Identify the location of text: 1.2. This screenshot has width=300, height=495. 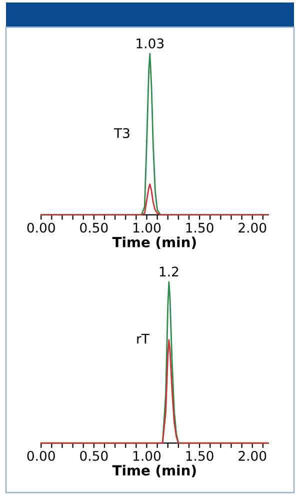
(169, 271).